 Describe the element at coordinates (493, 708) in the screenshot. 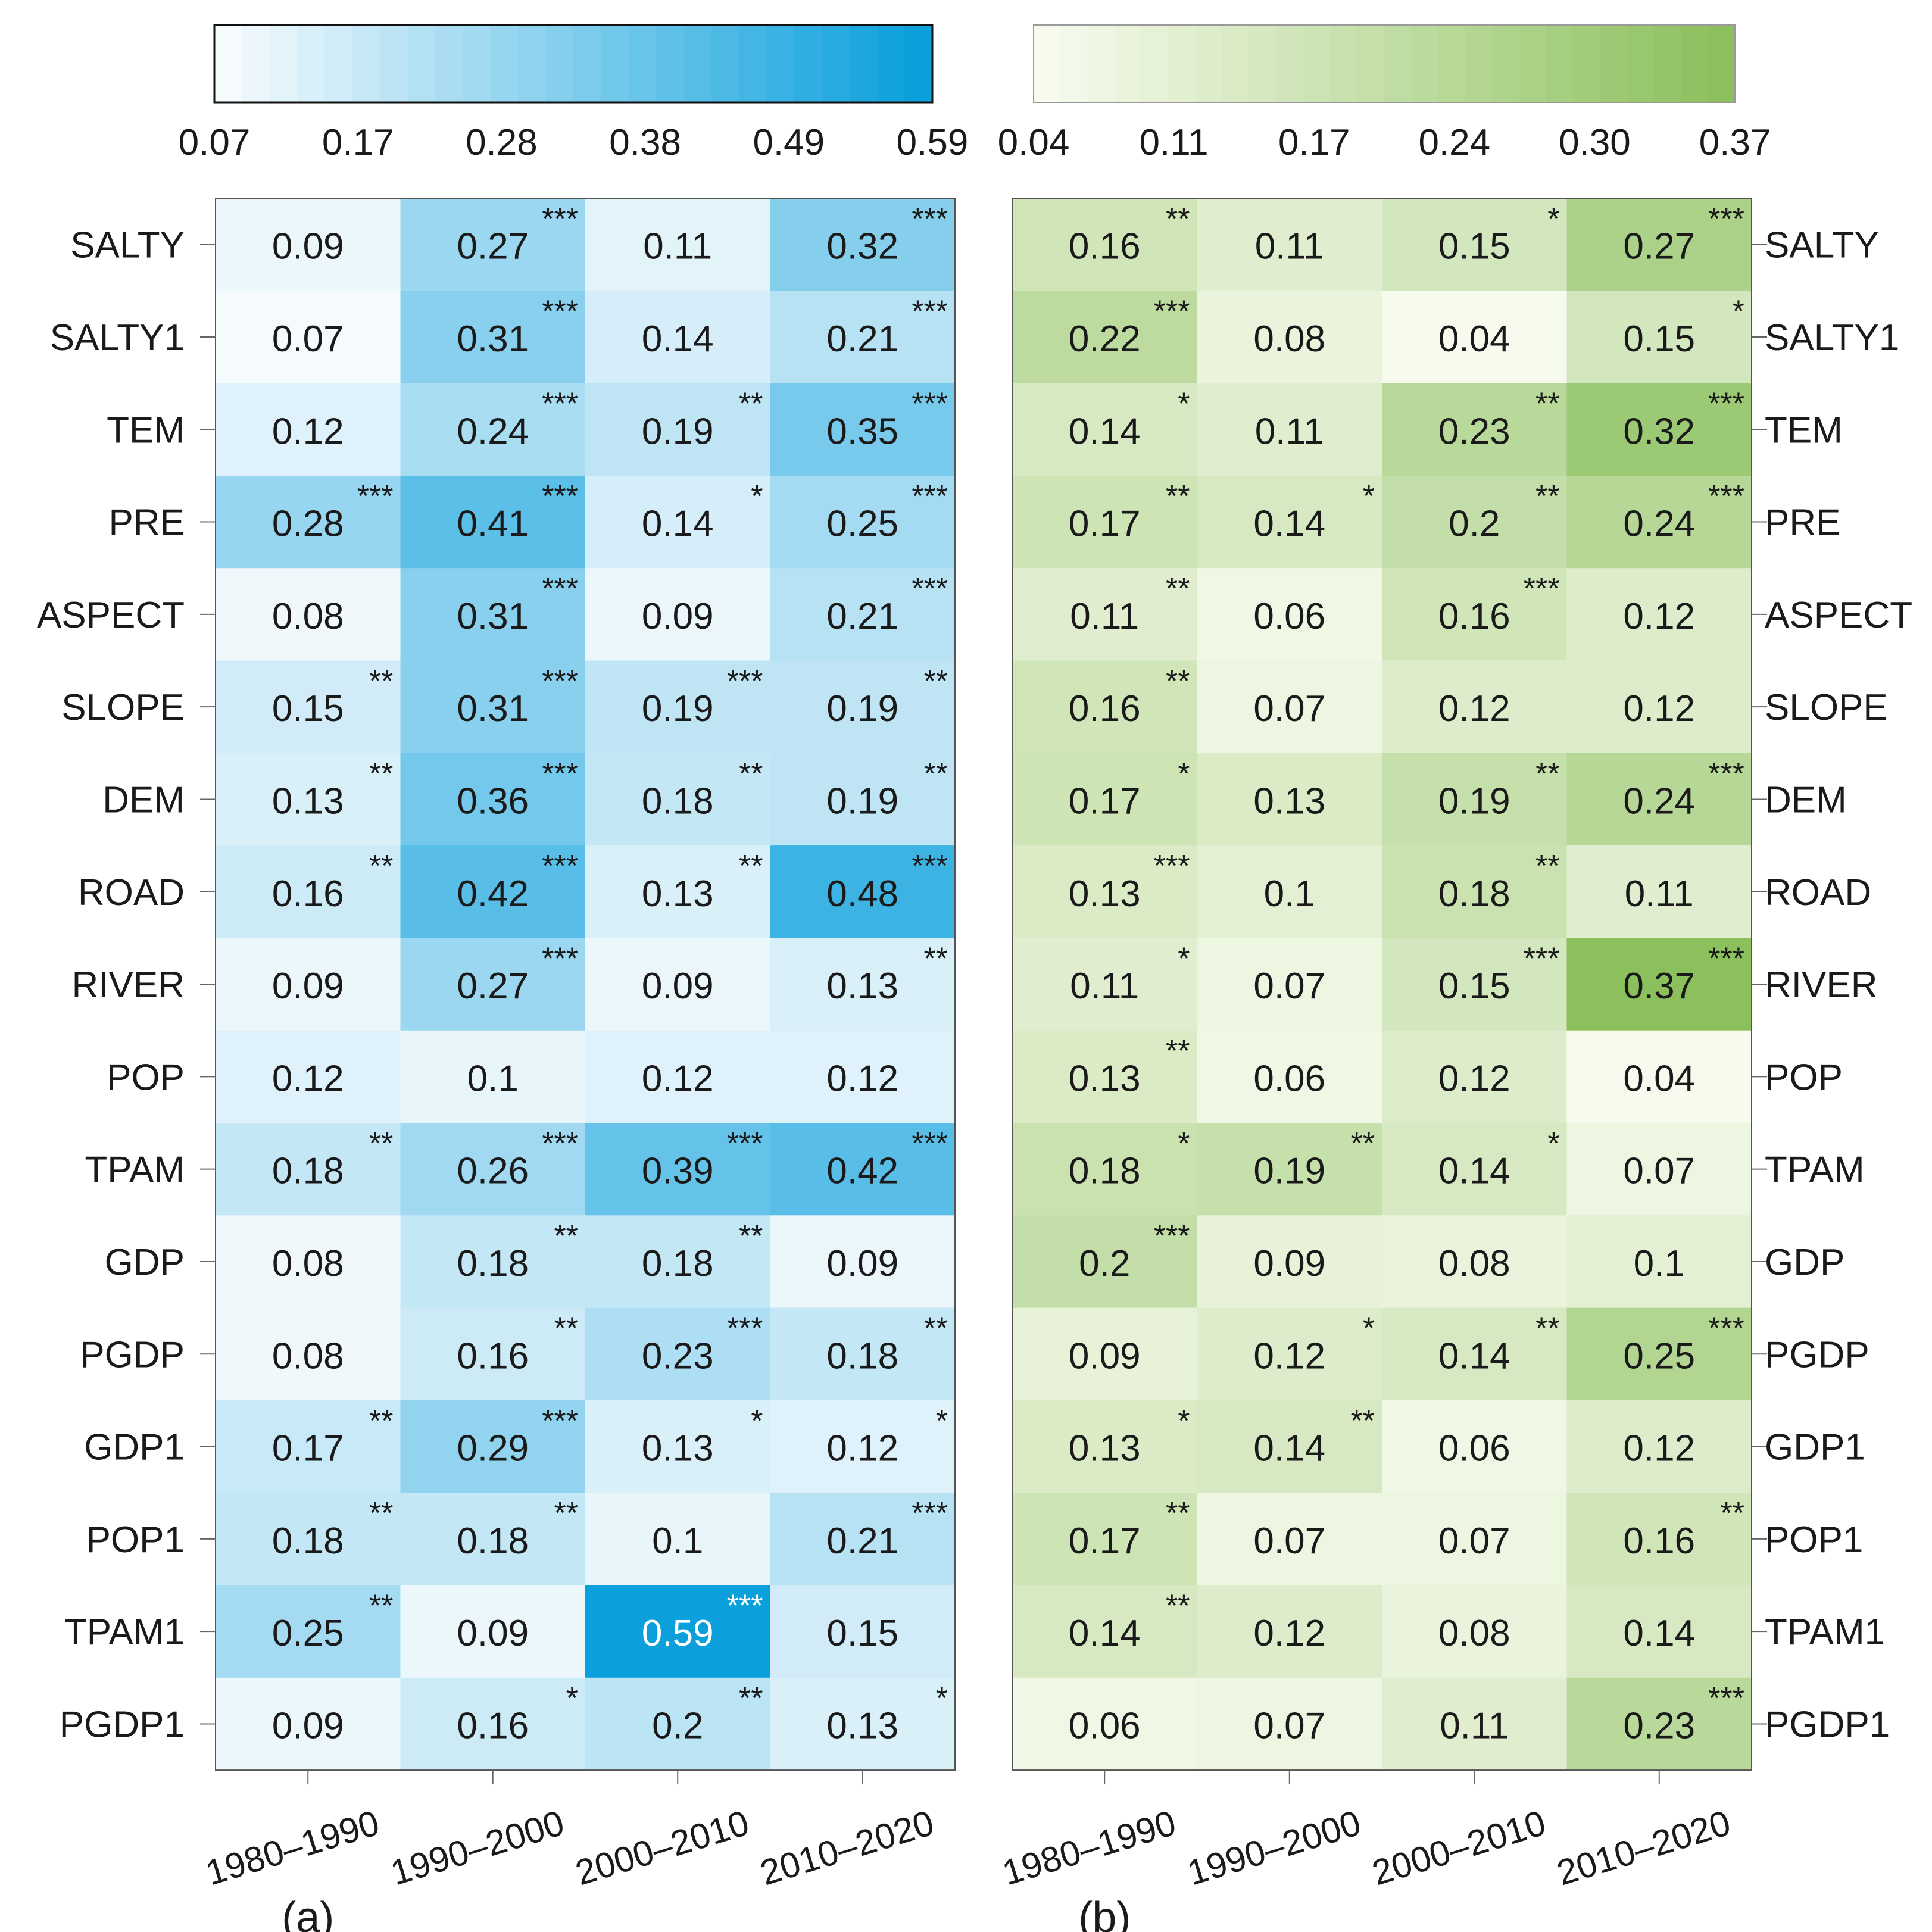

I see `cell-value: 0.31` at that location.